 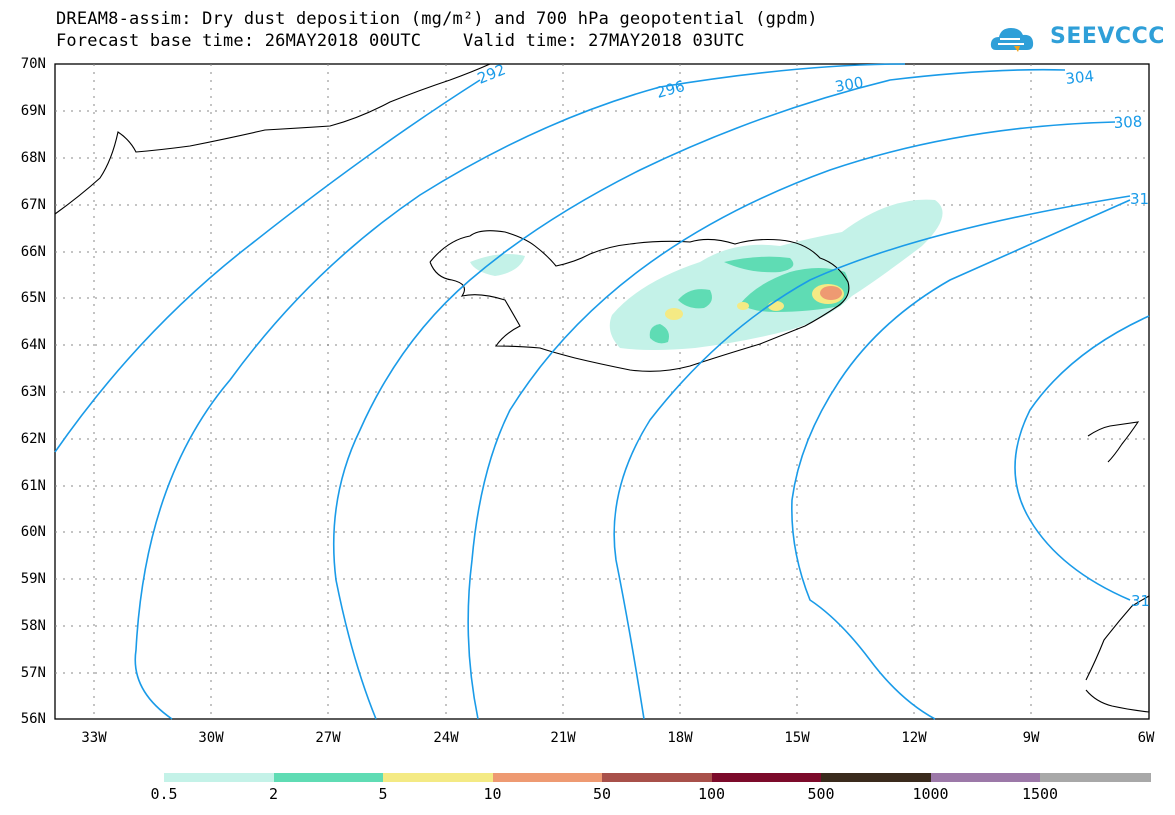 What do you see at coordinates (563, 738) in the screenshot?
I see `lon-label: 21W` at bounding box center [563, 738].